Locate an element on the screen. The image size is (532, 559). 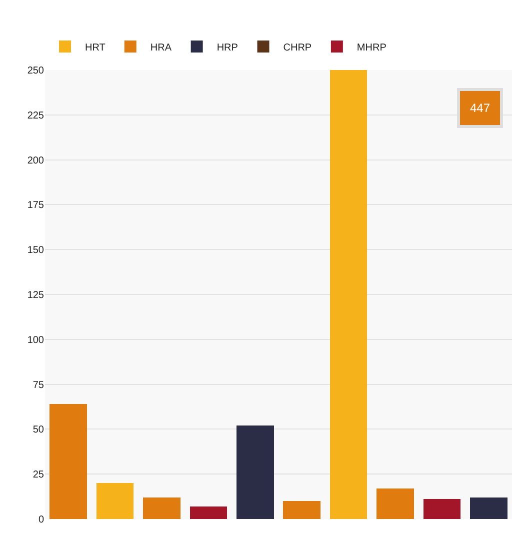
y-tick-label: 125 is located at coordinates (35, 295).